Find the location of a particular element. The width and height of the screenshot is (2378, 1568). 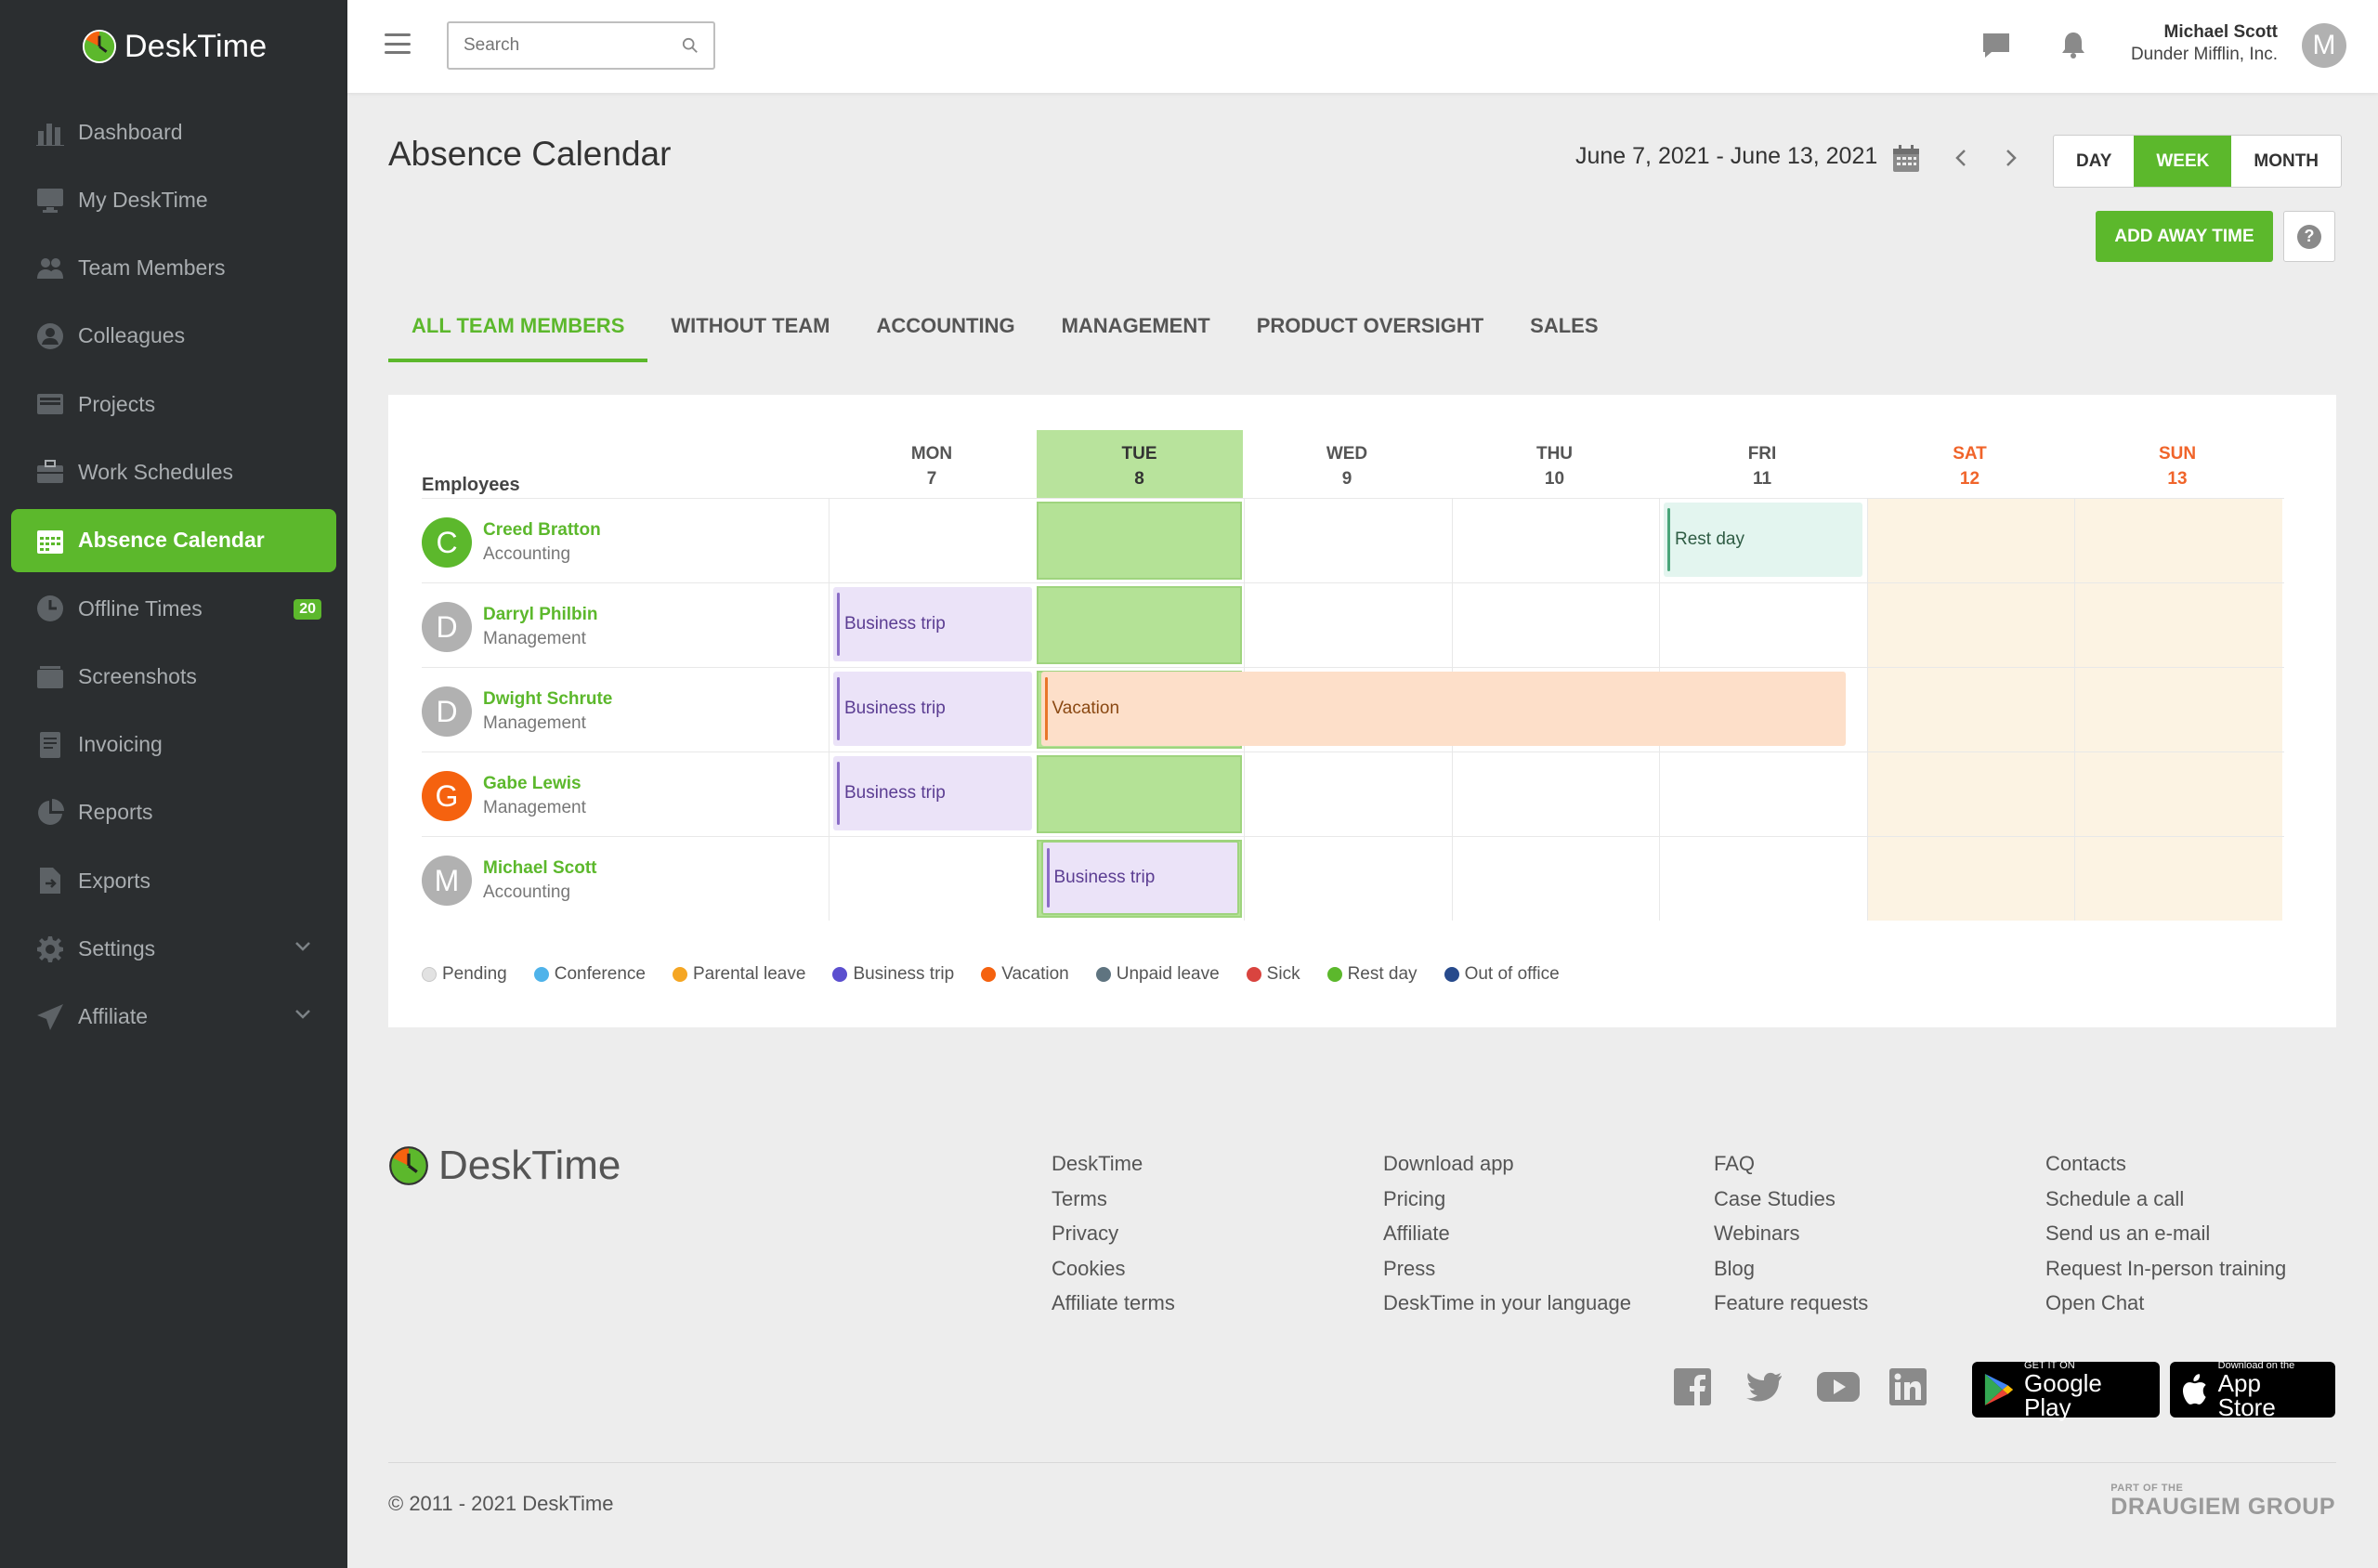

sidebar-item-team-members: Team Members is located at coordinates (173, 268).